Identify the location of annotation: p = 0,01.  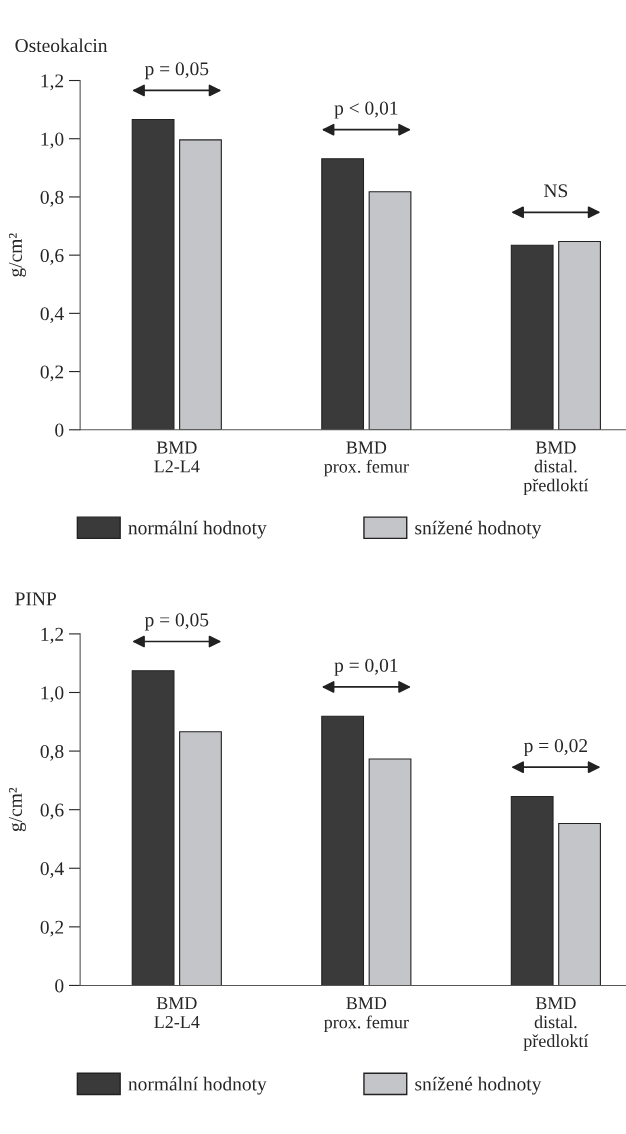
(366, 667).